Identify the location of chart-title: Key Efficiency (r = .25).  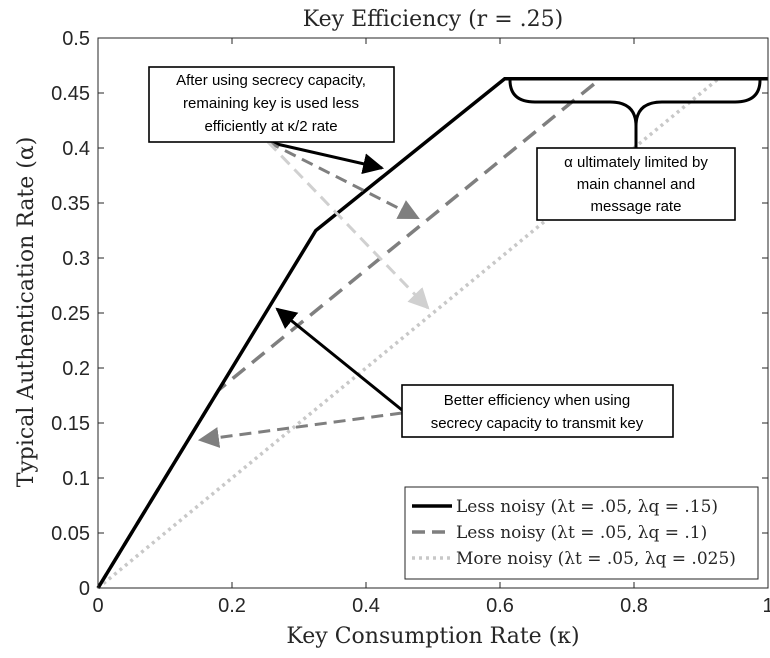
(433, 19).